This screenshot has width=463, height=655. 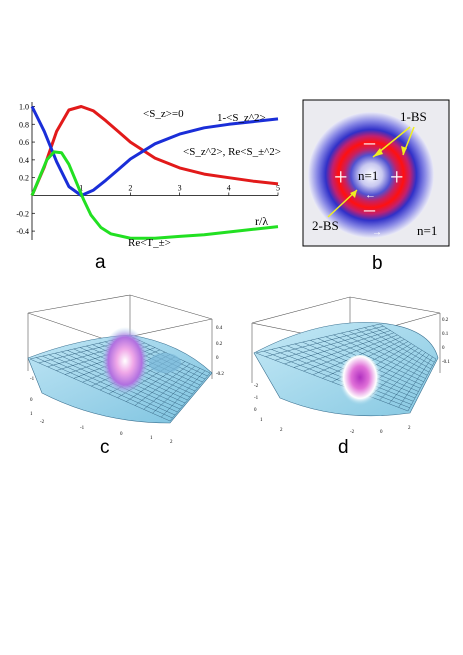 I want to click on annotation-sz-zero: <S_z>=0, so click(x=163, y=114).